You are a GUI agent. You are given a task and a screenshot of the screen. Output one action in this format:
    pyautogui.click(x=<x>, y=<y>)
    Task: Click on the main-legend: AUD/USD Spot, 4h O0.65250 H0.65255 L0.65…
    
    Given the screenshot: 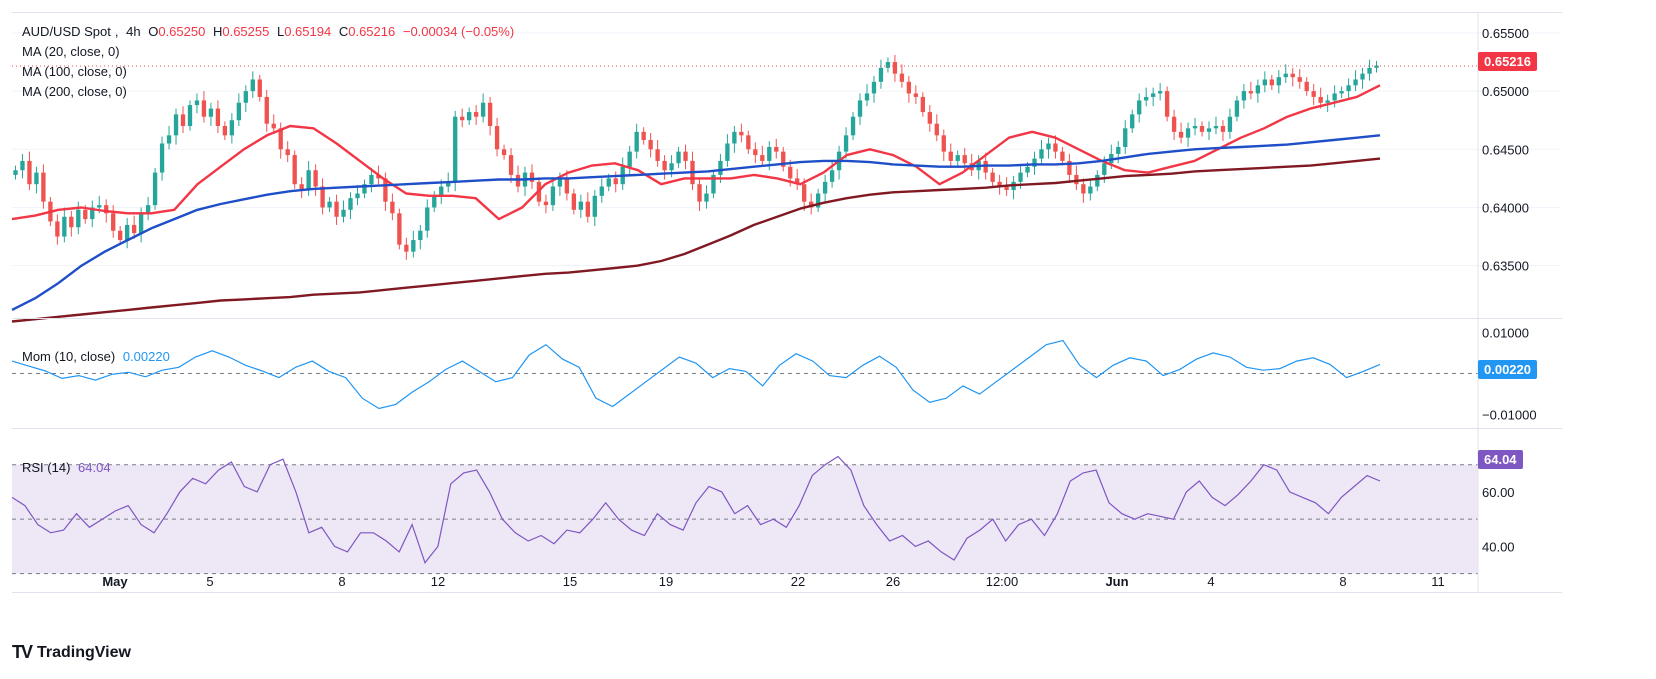 What is the action you would take?
    pyautogui.click(x=270, y=62)
    